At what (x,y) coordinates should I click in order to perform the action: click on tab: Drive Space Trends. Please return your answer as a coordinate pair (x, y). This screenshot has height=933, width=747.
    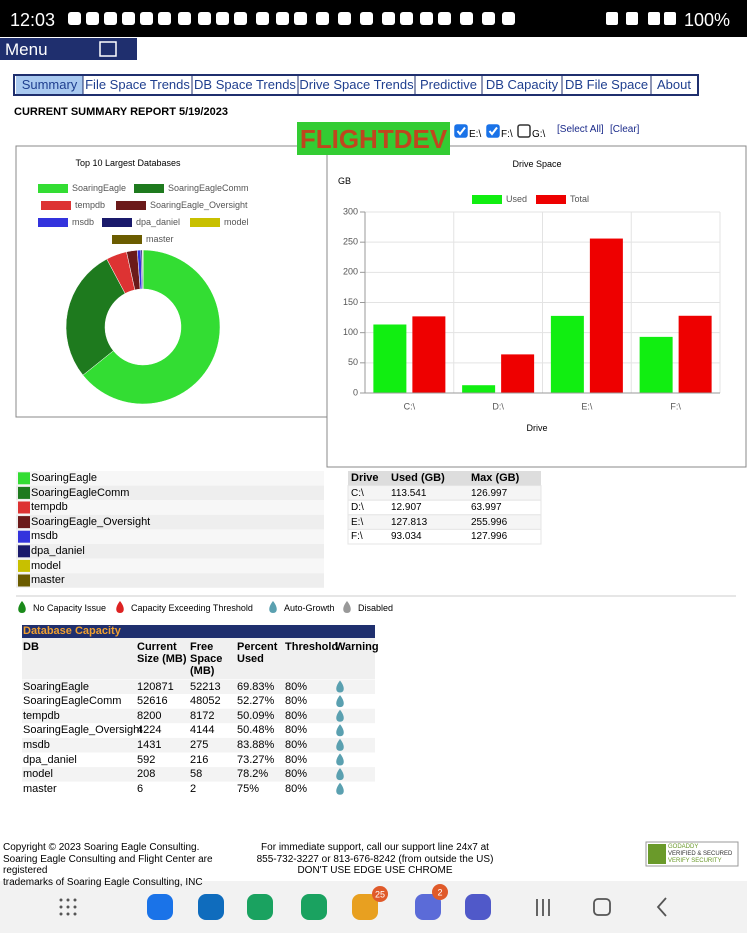
    Looking at the image, I should click on (356, 84).